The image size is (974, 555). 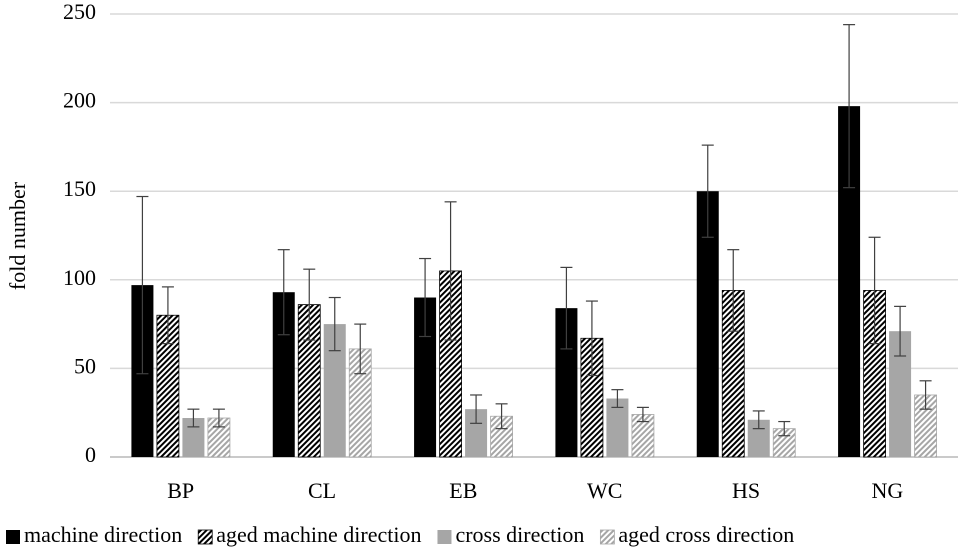 What do you see at coordinates (746, 490) in the screenshot?
I see `x-tick-label: HS` at bounding box center [746, 490].